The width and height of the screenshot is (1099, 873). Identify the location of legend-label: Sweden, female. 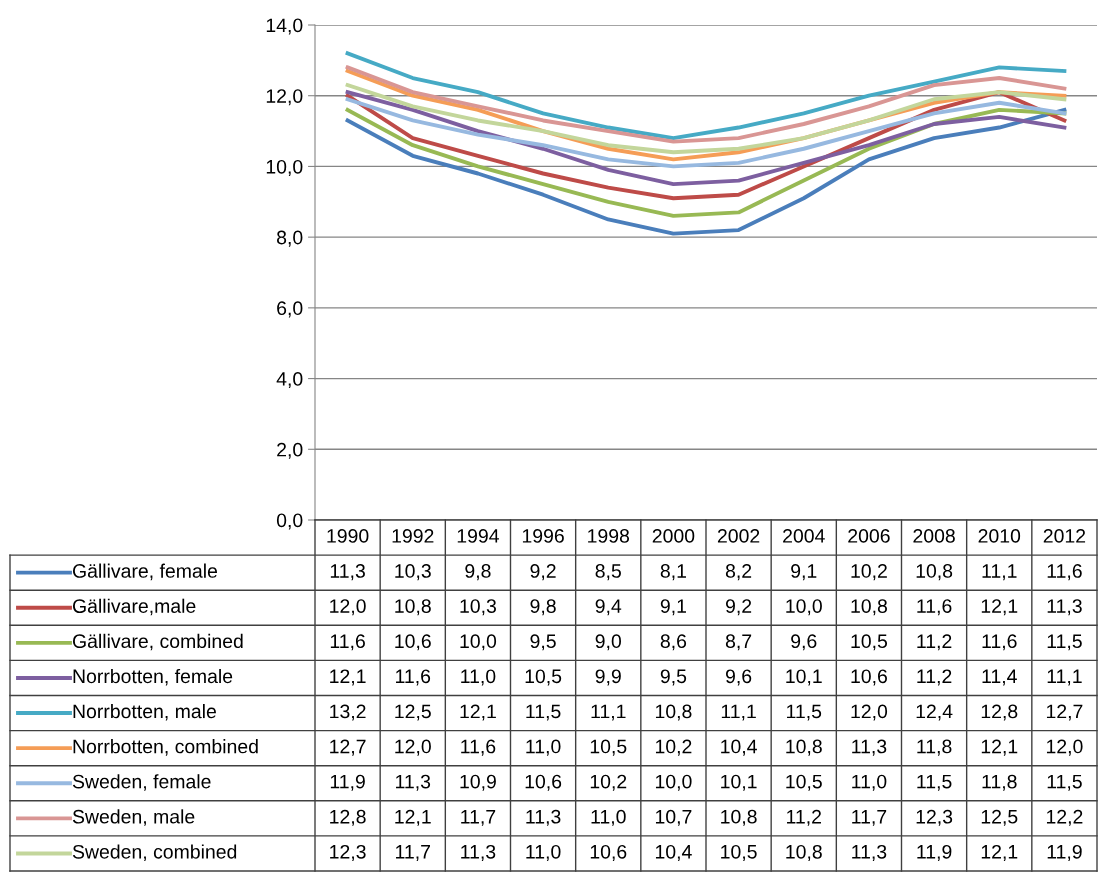
(141, 782).